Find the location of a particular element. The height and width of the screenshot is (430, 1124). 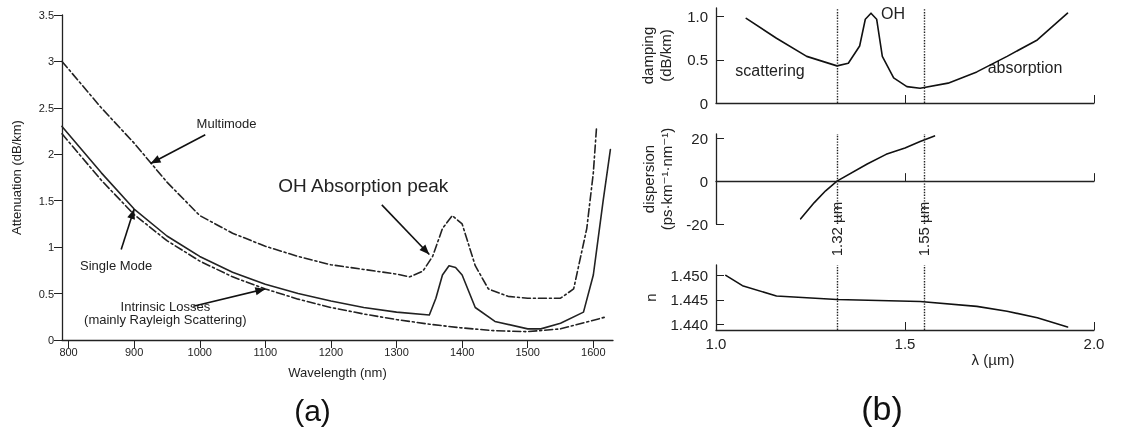

y-axis-title: Attenuation (dB/km) is located at coordinates (16, 177).